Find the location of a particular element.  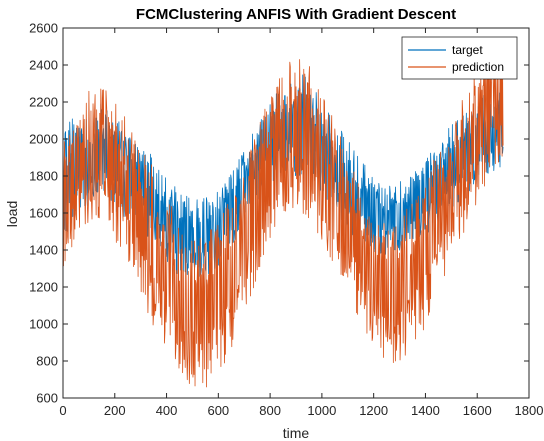

x-tick-label: 200 is located at coordinates (115, 410).